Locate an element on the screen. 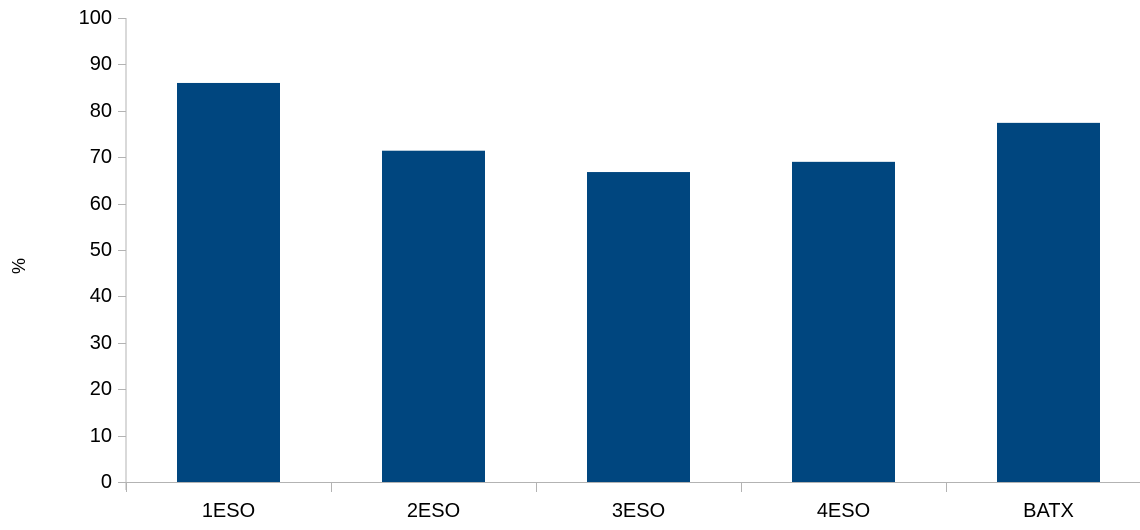 The height and width of the screenshot is (530, 1140). y-tick-label: 50 is located at coordinates (101, 250).